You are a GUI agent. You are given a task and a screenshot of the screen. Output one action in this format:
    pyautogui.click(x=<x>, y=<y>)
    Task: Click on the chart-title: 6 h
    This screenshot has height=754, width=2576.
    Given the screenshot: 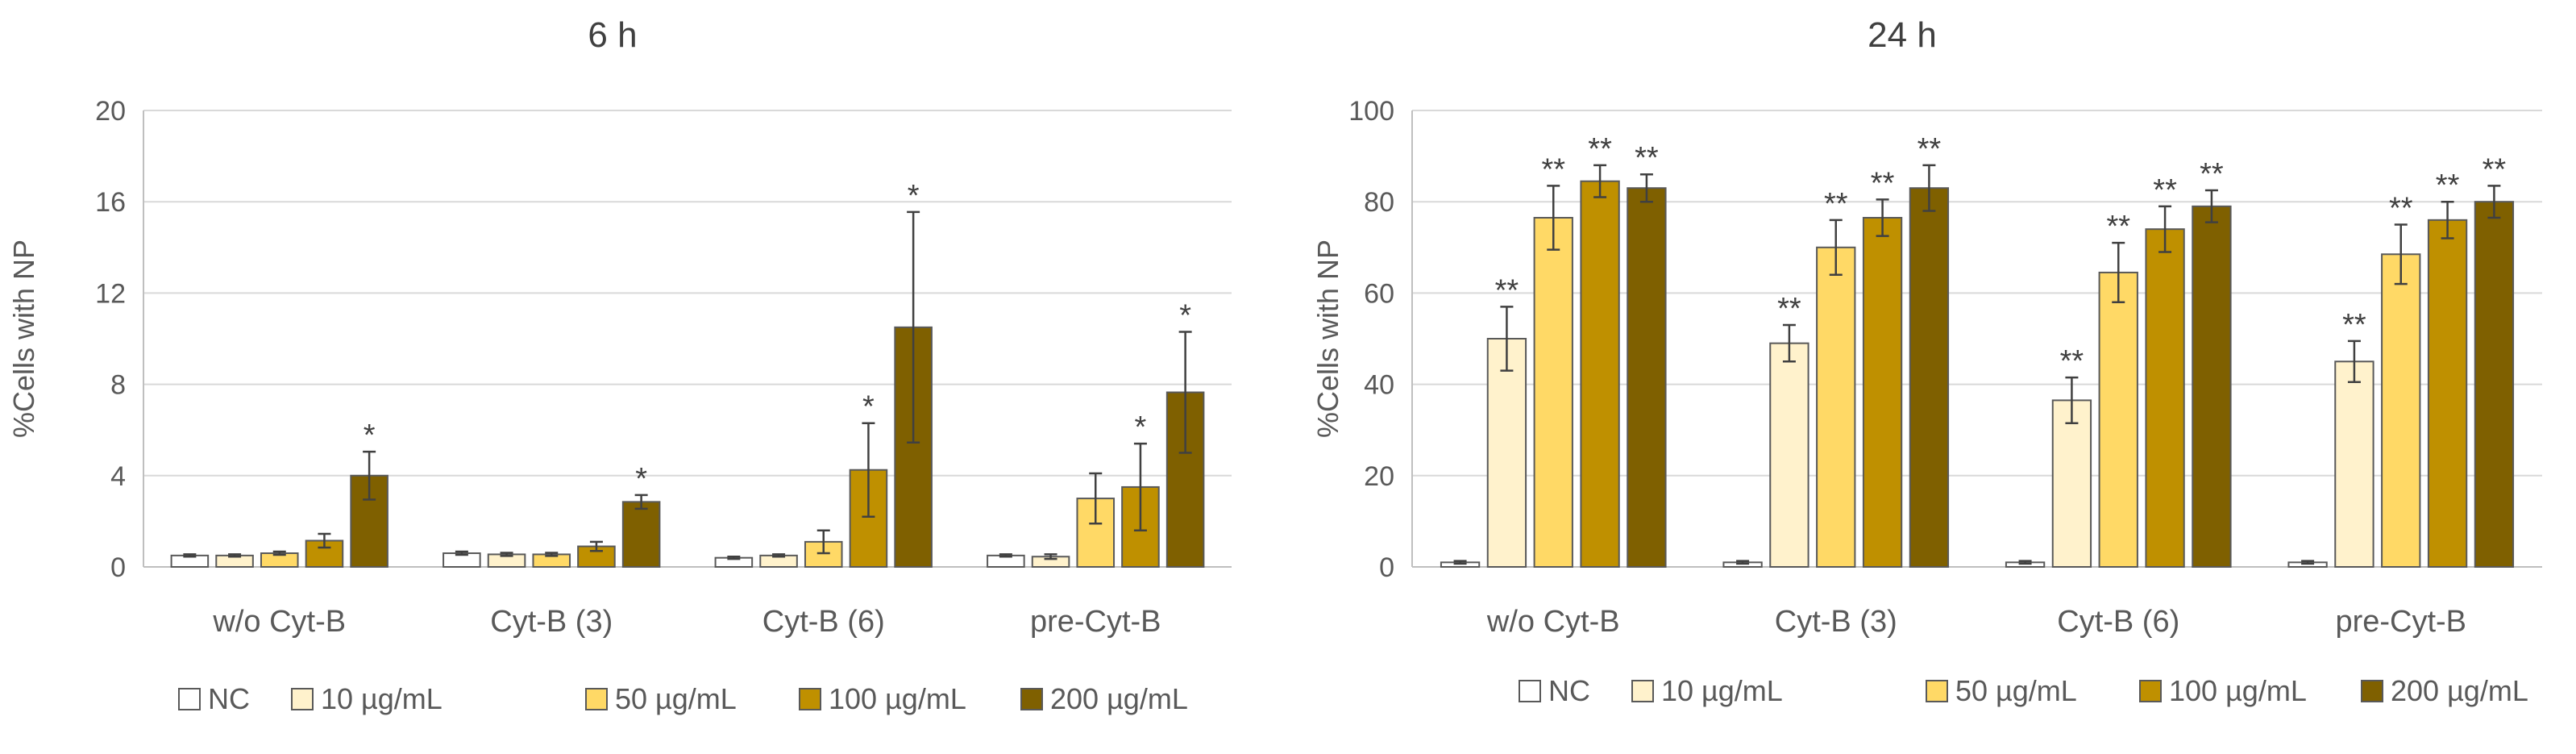 What is the action you would take?
    pyautogui.click(x=612, y=35)
    